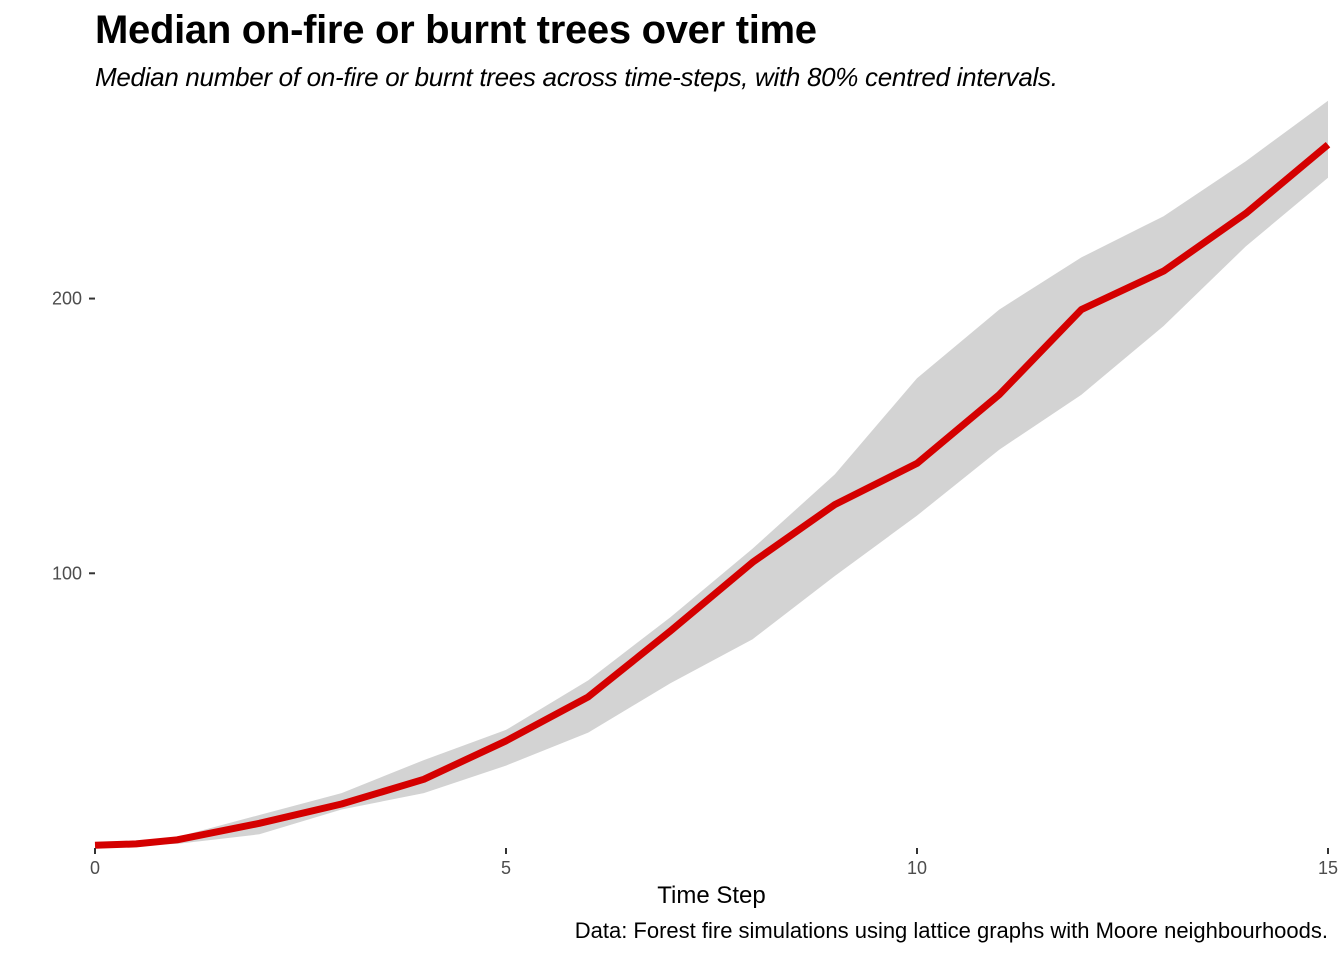 The image size is (1344, 960). I want to click on x-axis-title: Time Step, so click(711, 895).